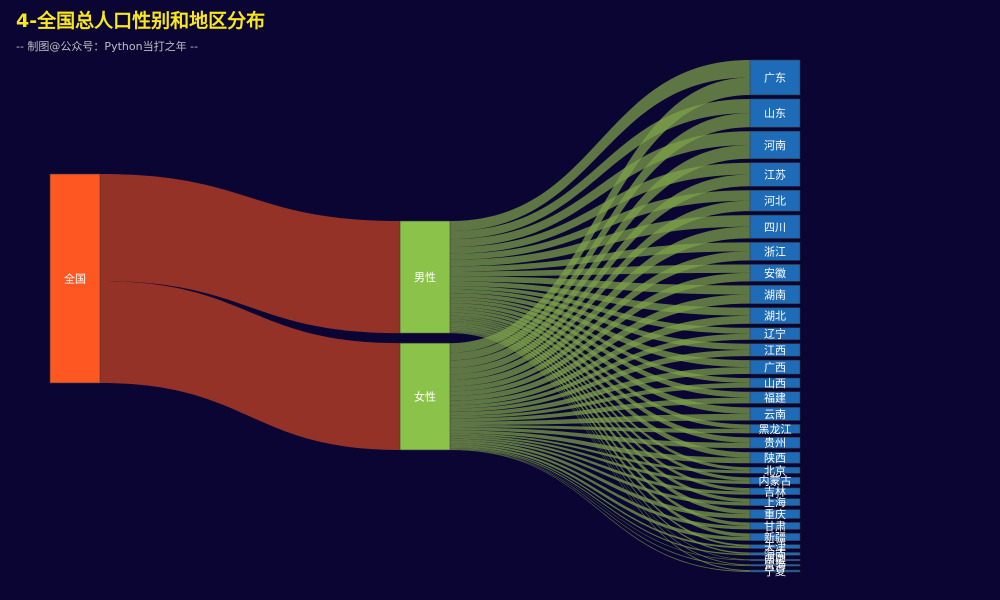  I want to click on link-女性-内蒙古, so click(600, 460).